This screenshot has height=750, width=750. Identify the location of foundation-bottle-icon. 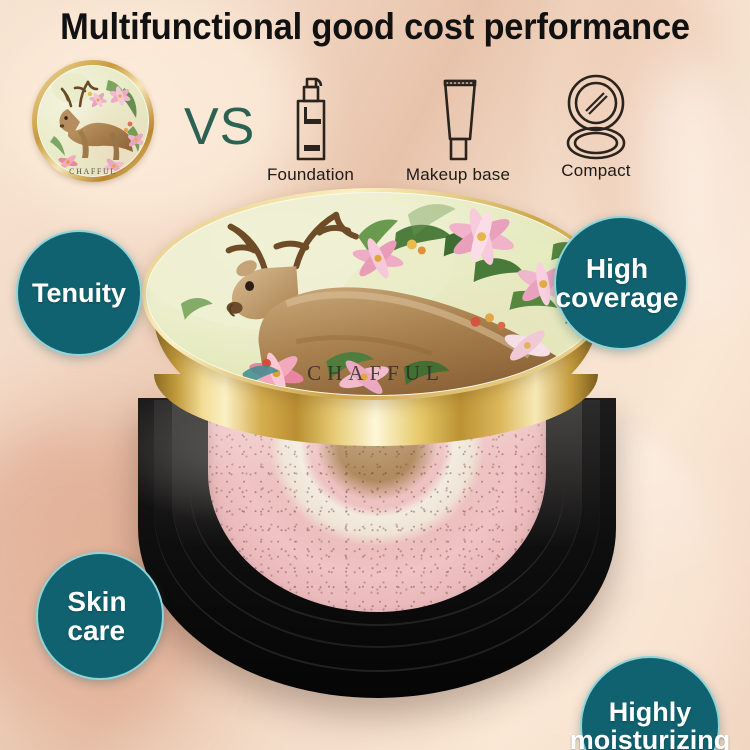
(310, 119).